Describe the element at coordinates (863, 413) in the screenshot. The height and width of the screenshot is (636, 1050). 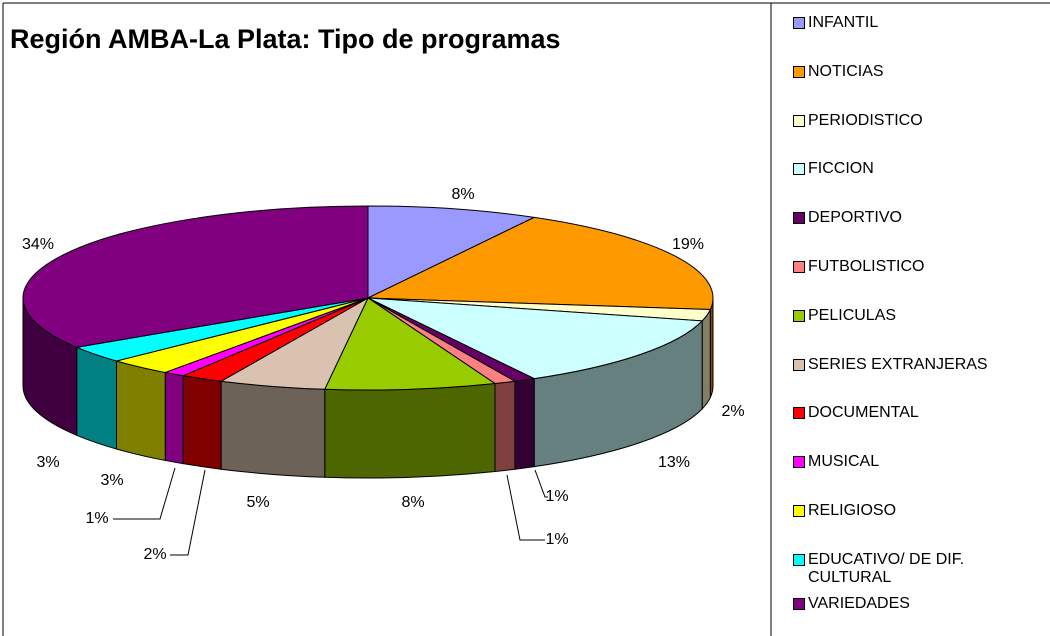
I see `legend-label: DOCUMENTAL` at that location.